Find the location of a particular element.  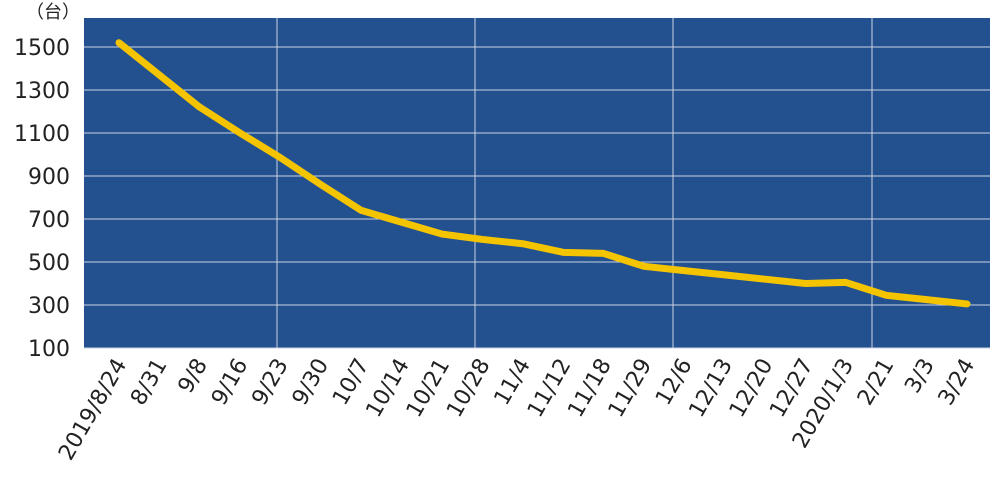

x-tick-label: 8/31 is located at coordinates (149, 382).